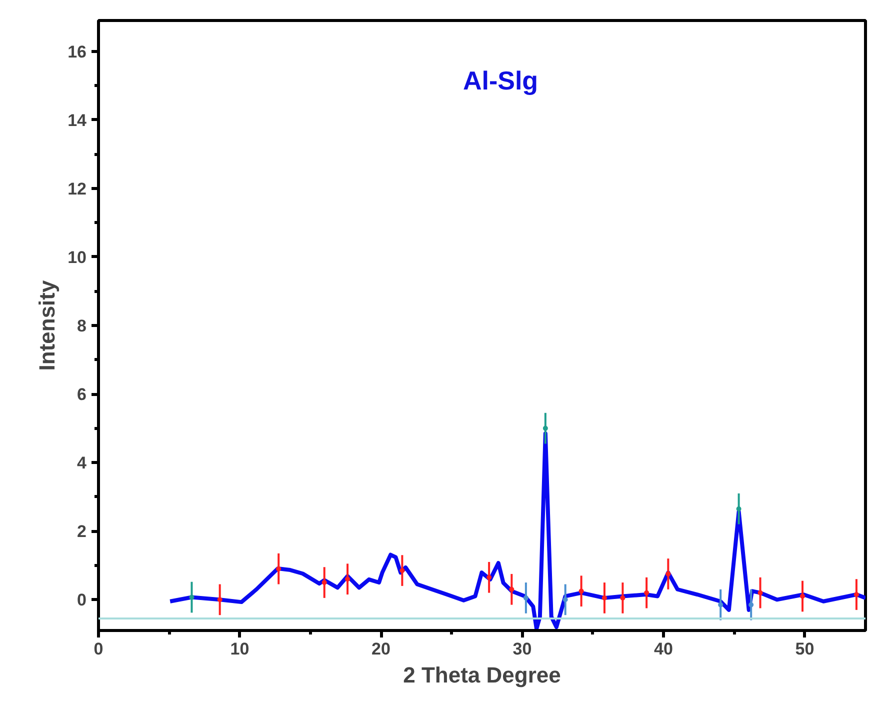  I want to click on text: Al-Slg, so click(500, 81).